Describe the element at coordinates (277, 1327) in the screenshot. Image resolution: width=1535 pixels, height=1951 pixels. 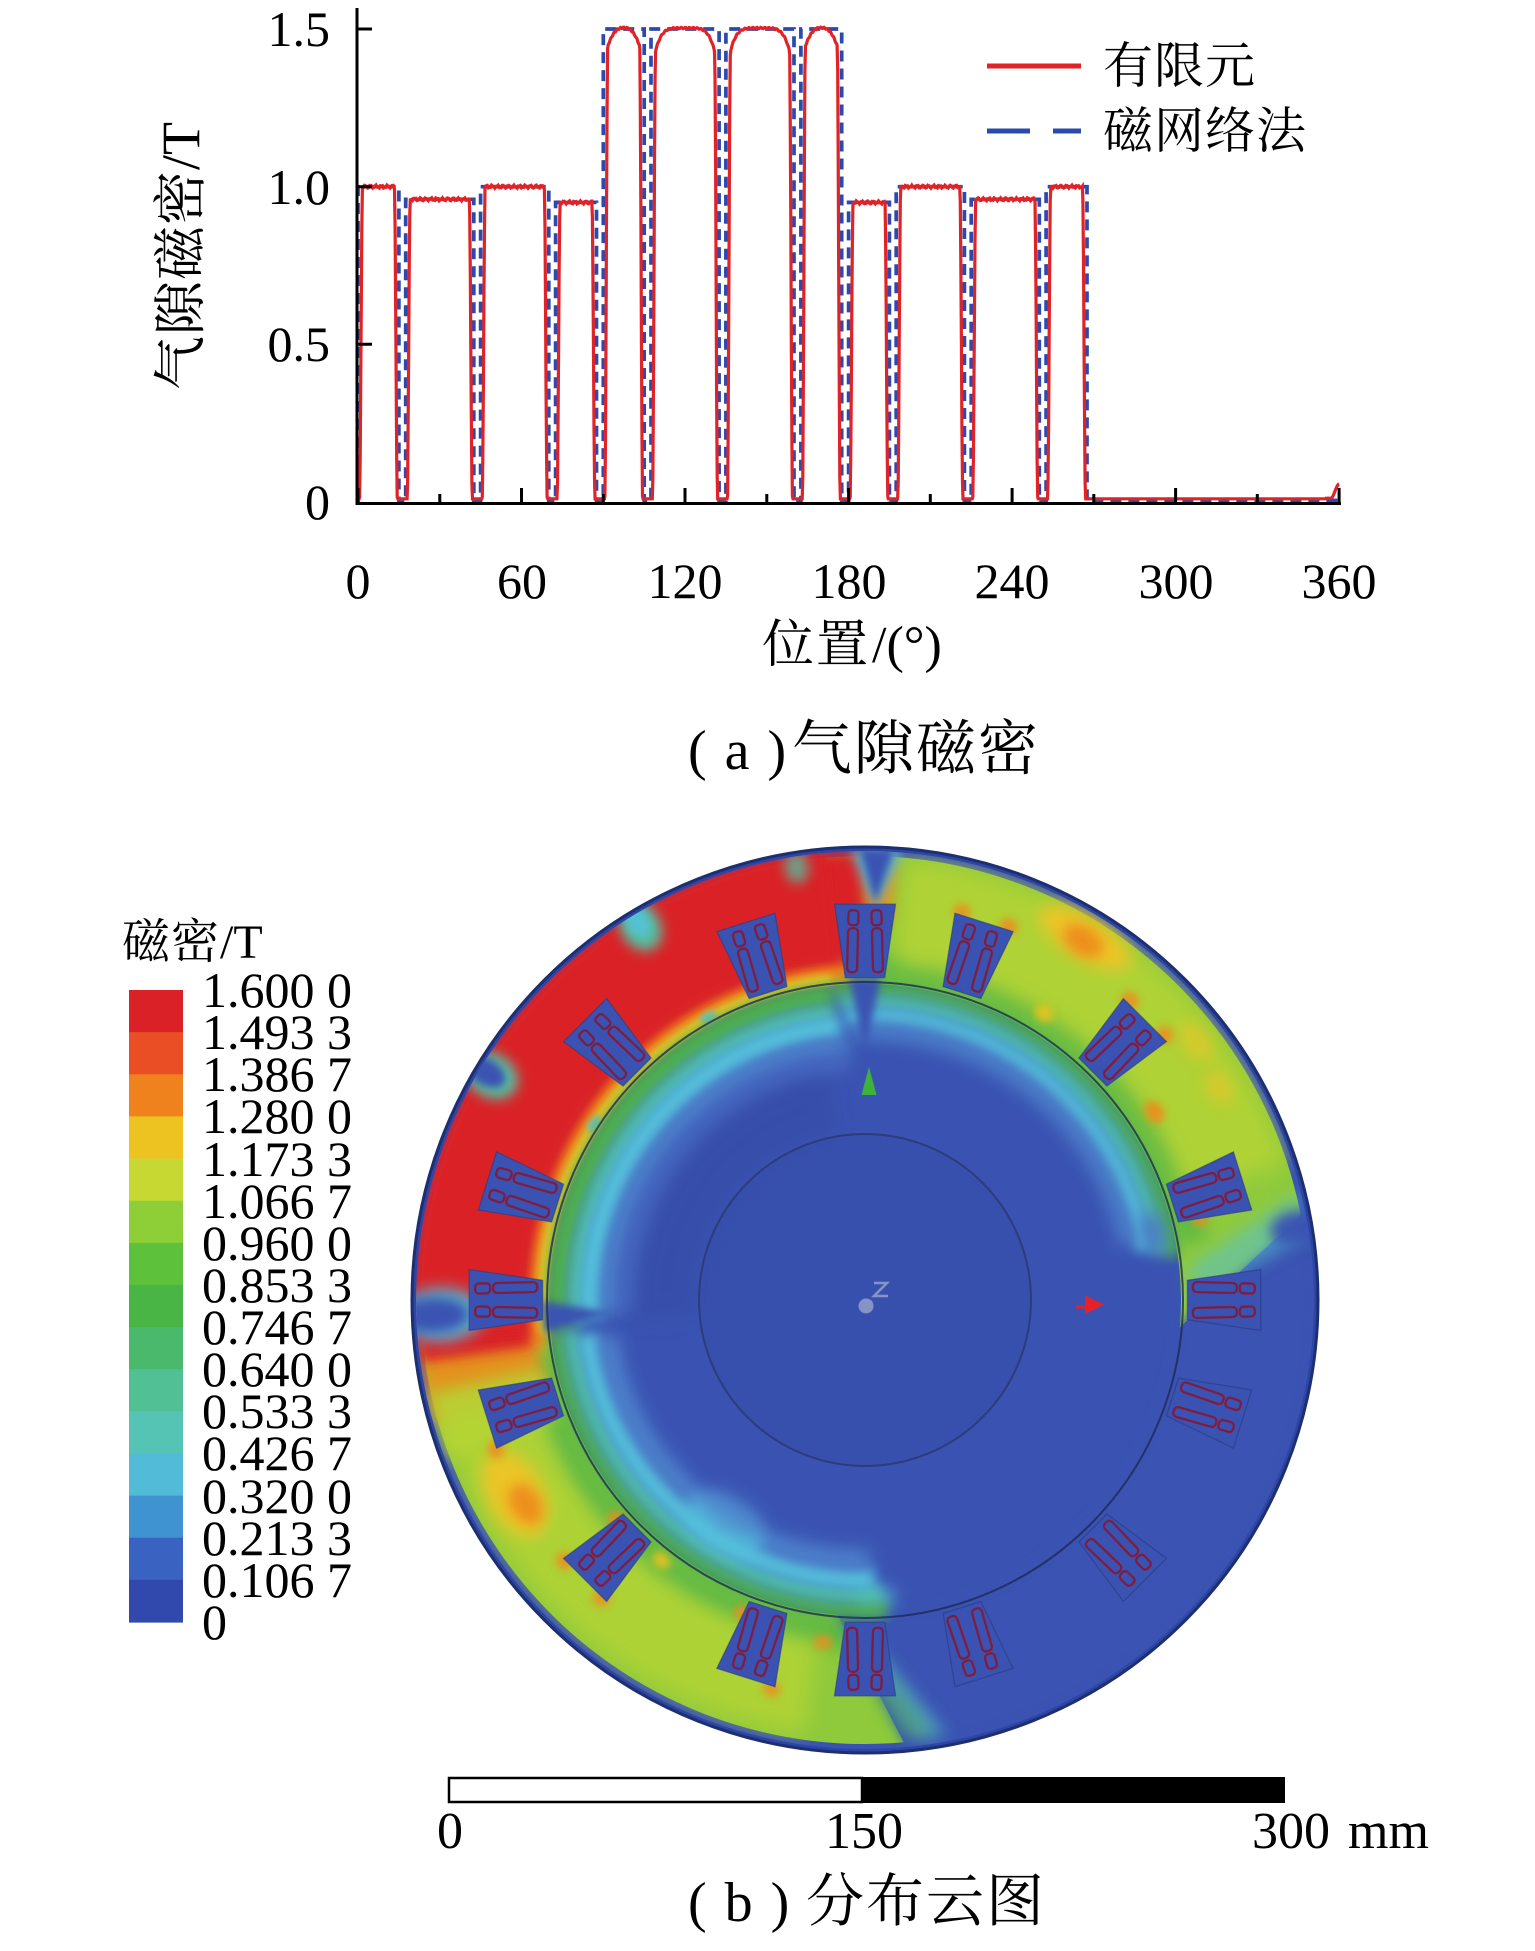
I see `svg-text: 0.746 7` at that location.